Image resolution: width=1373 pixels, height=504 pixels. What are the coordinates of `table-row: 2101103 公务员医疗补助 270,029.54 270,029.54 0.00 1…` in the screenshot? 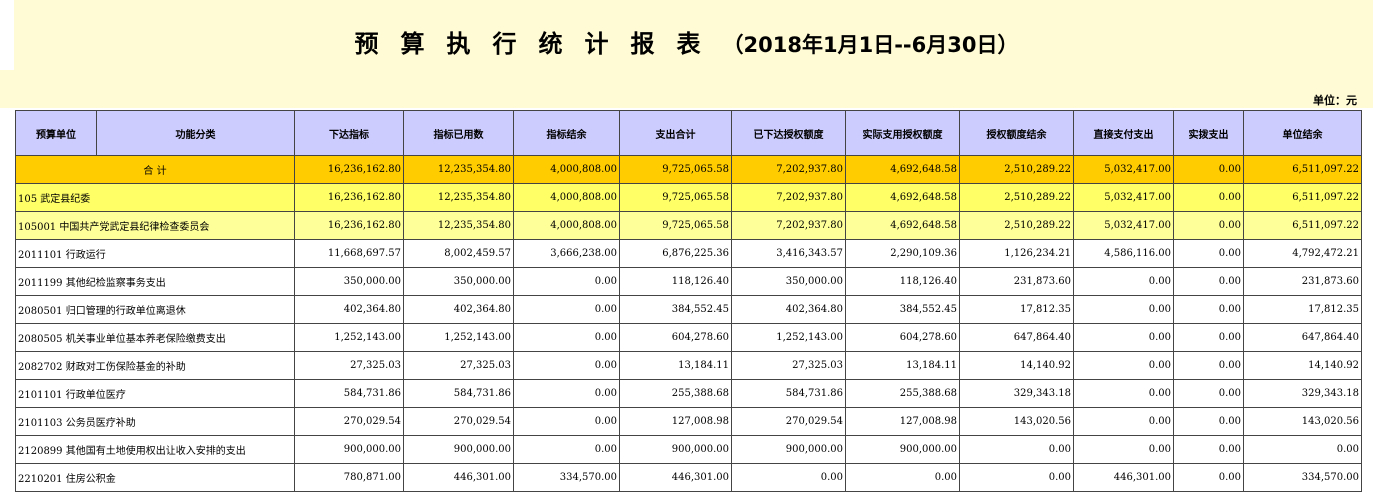 It's located at (688, 421).